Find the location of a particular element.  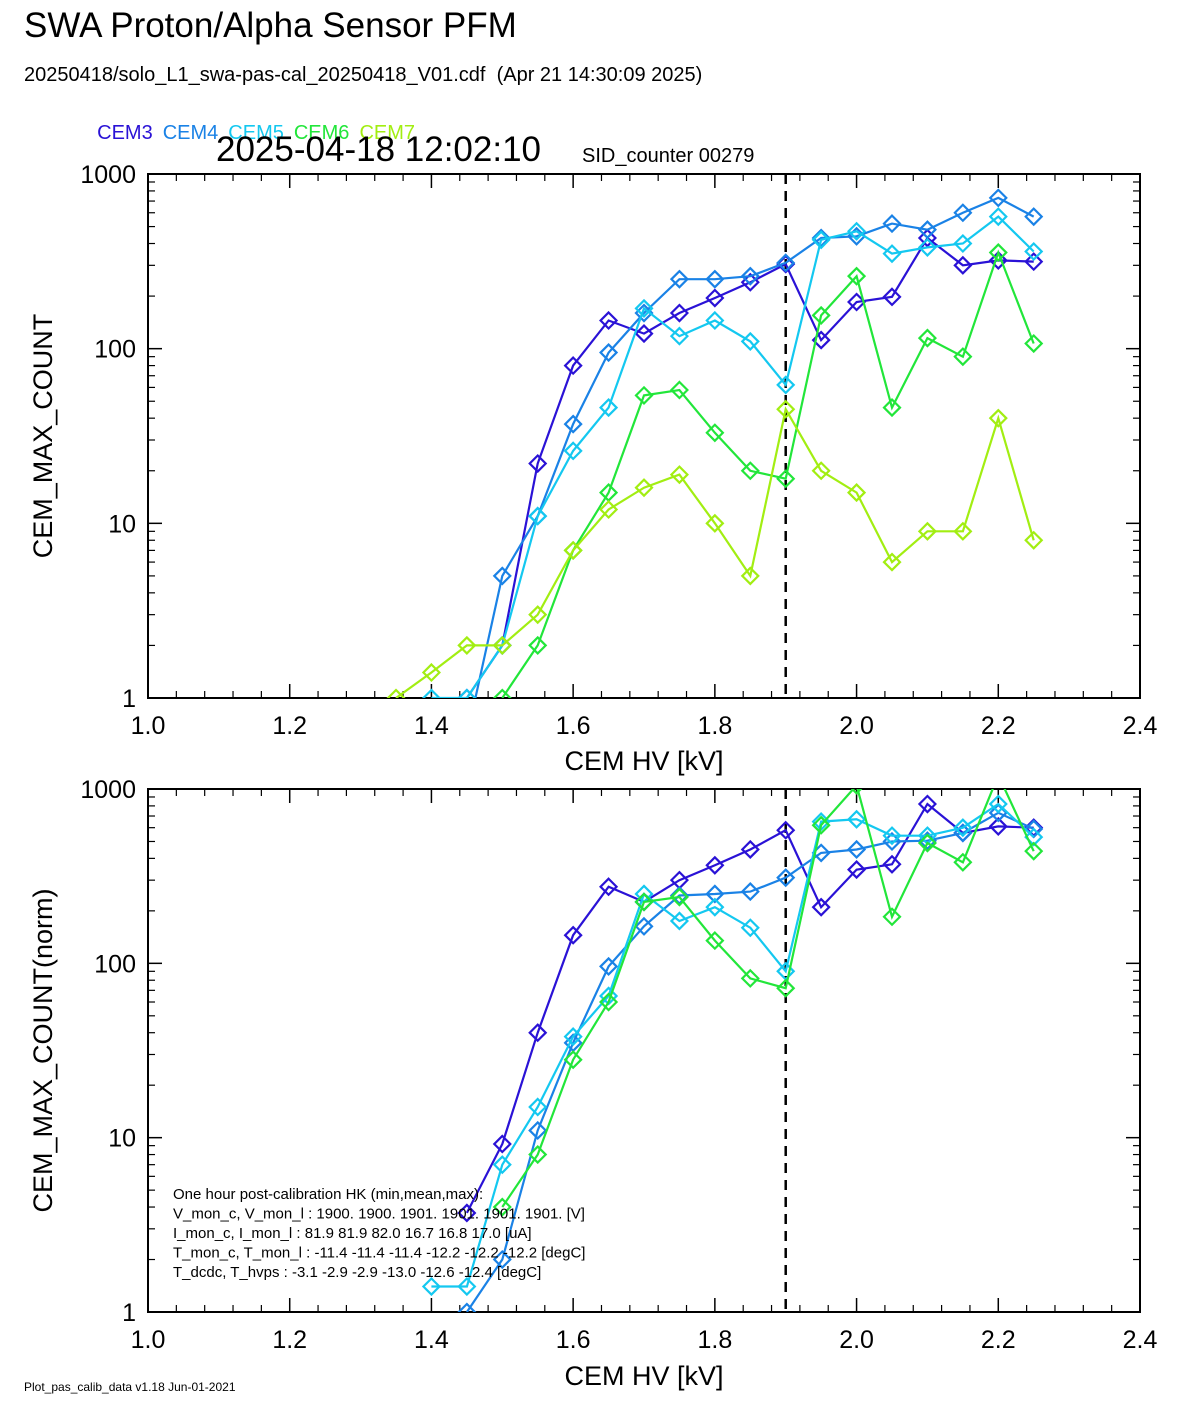

y-tick-label: 10 is located at coordinates (122, 1139).